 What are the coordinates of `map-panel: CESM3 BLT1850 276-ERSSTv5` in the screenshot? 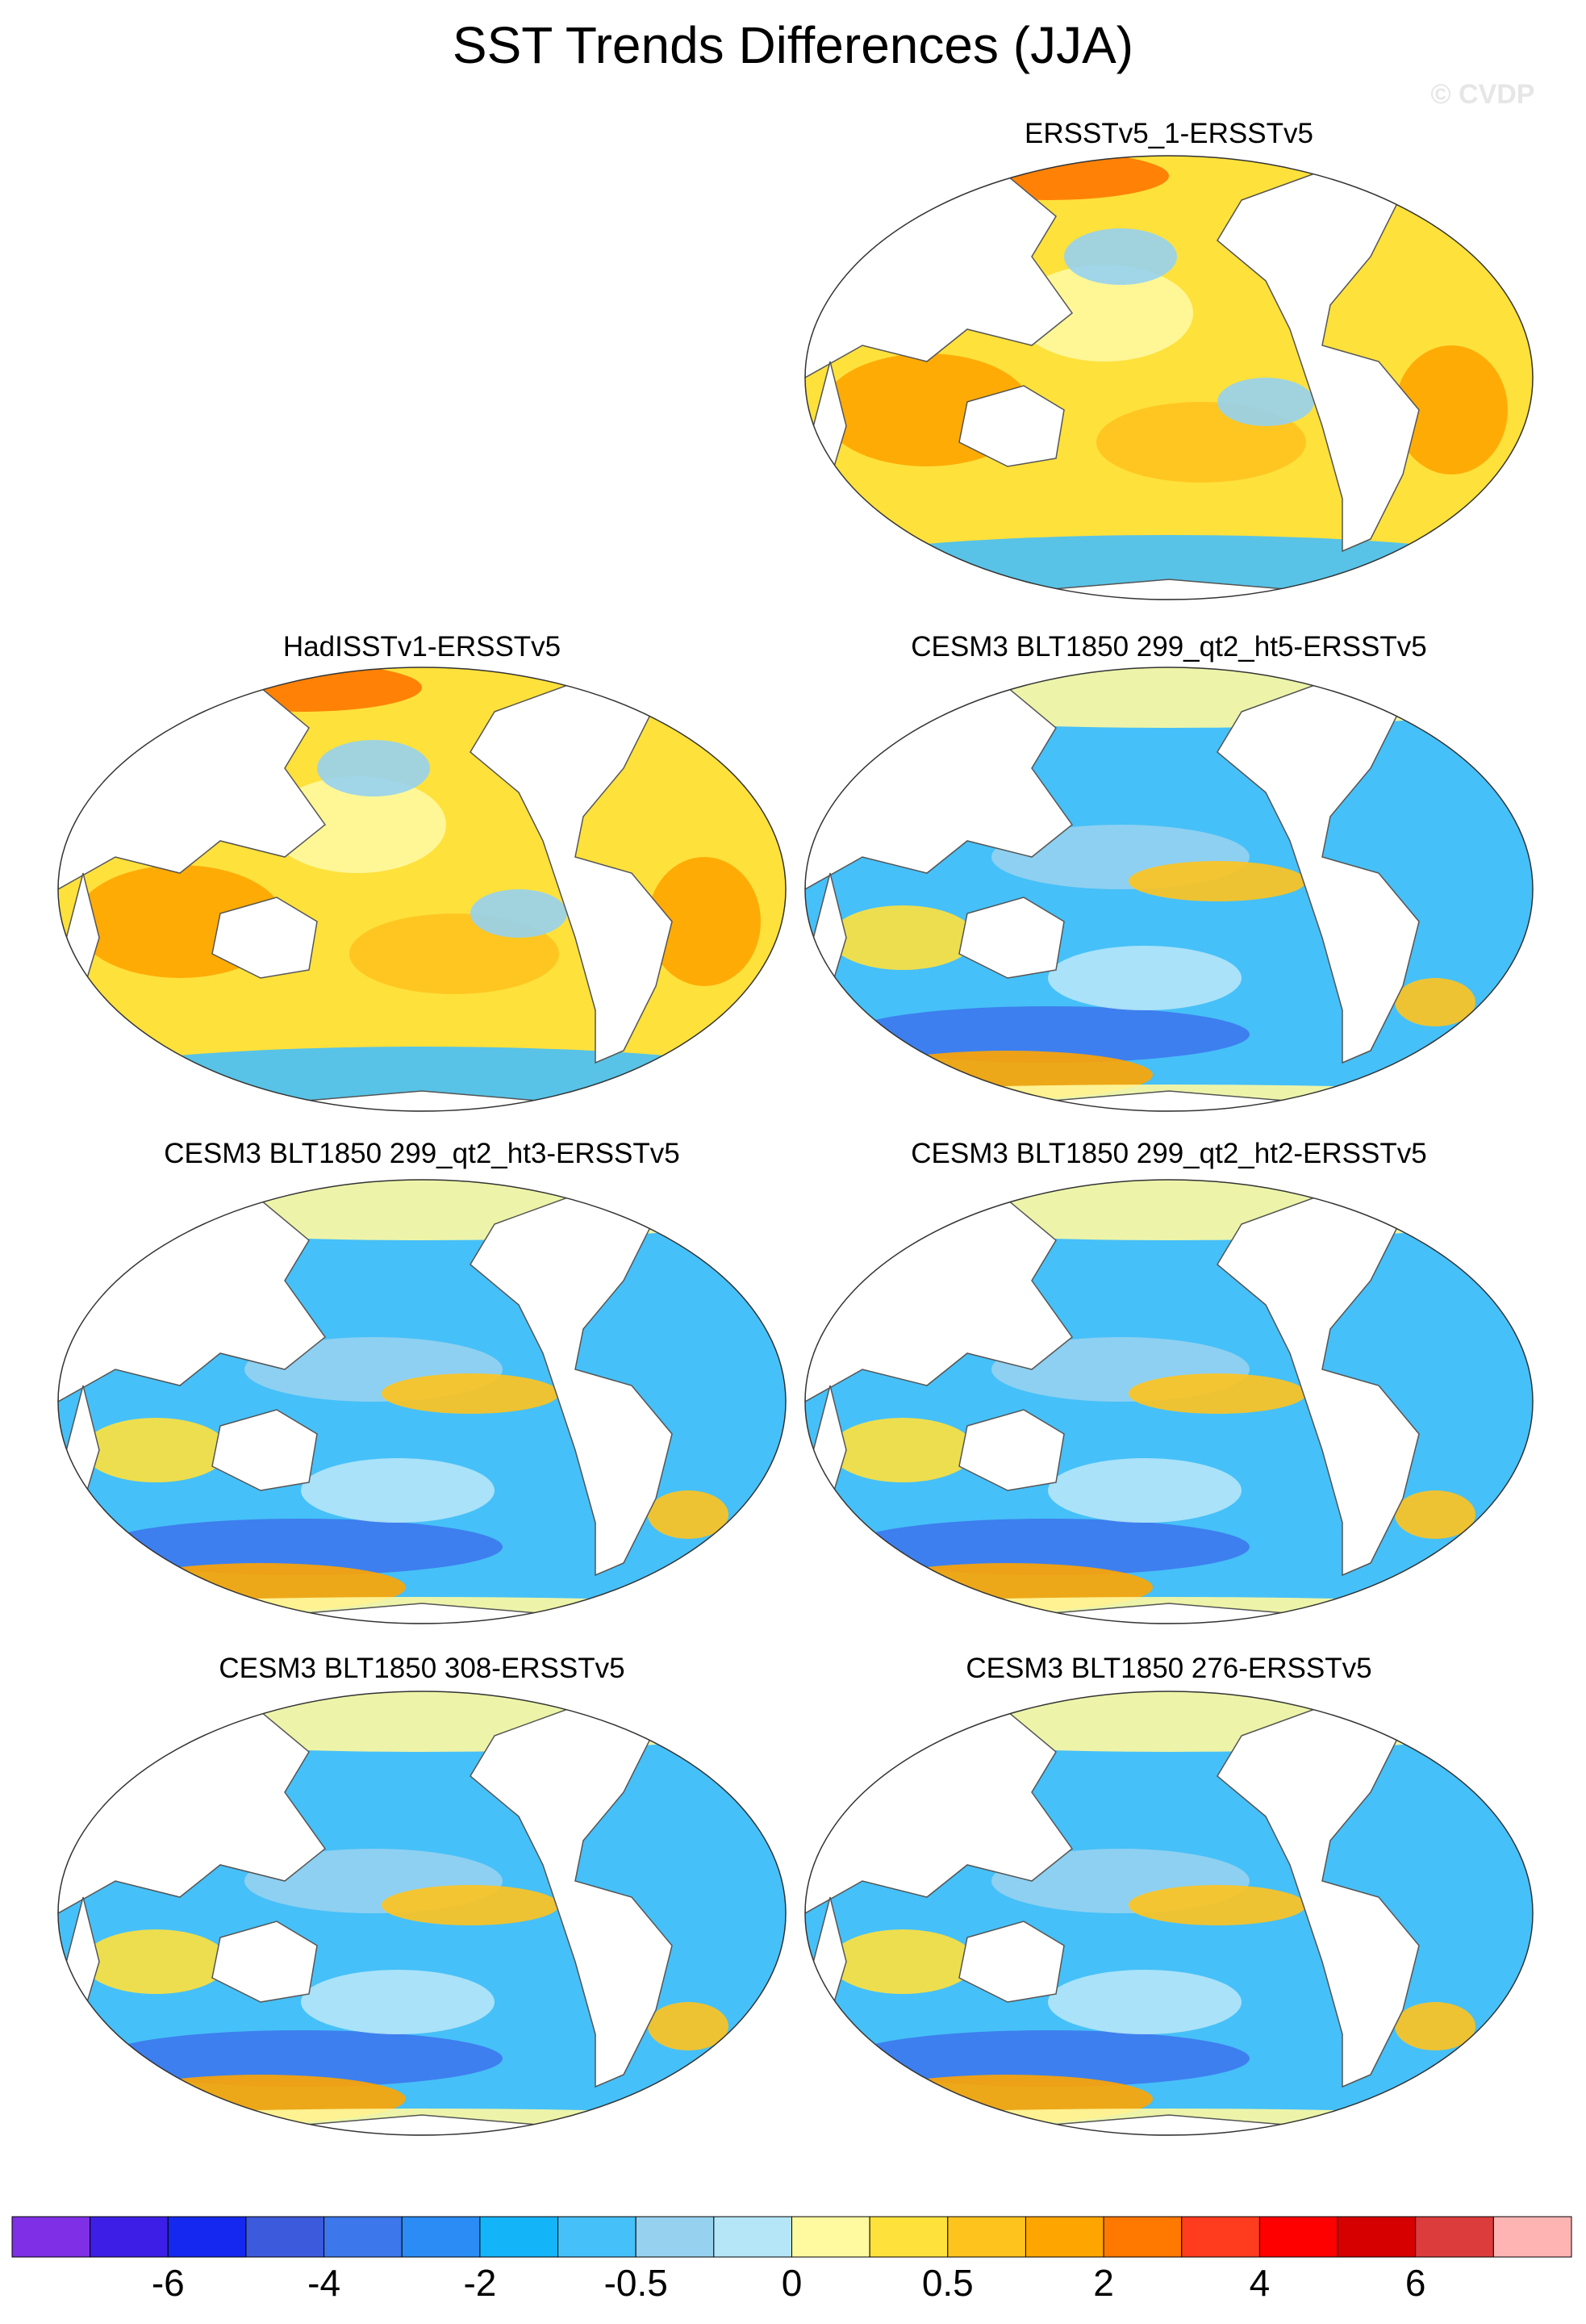 It's located at (1169, 1894).